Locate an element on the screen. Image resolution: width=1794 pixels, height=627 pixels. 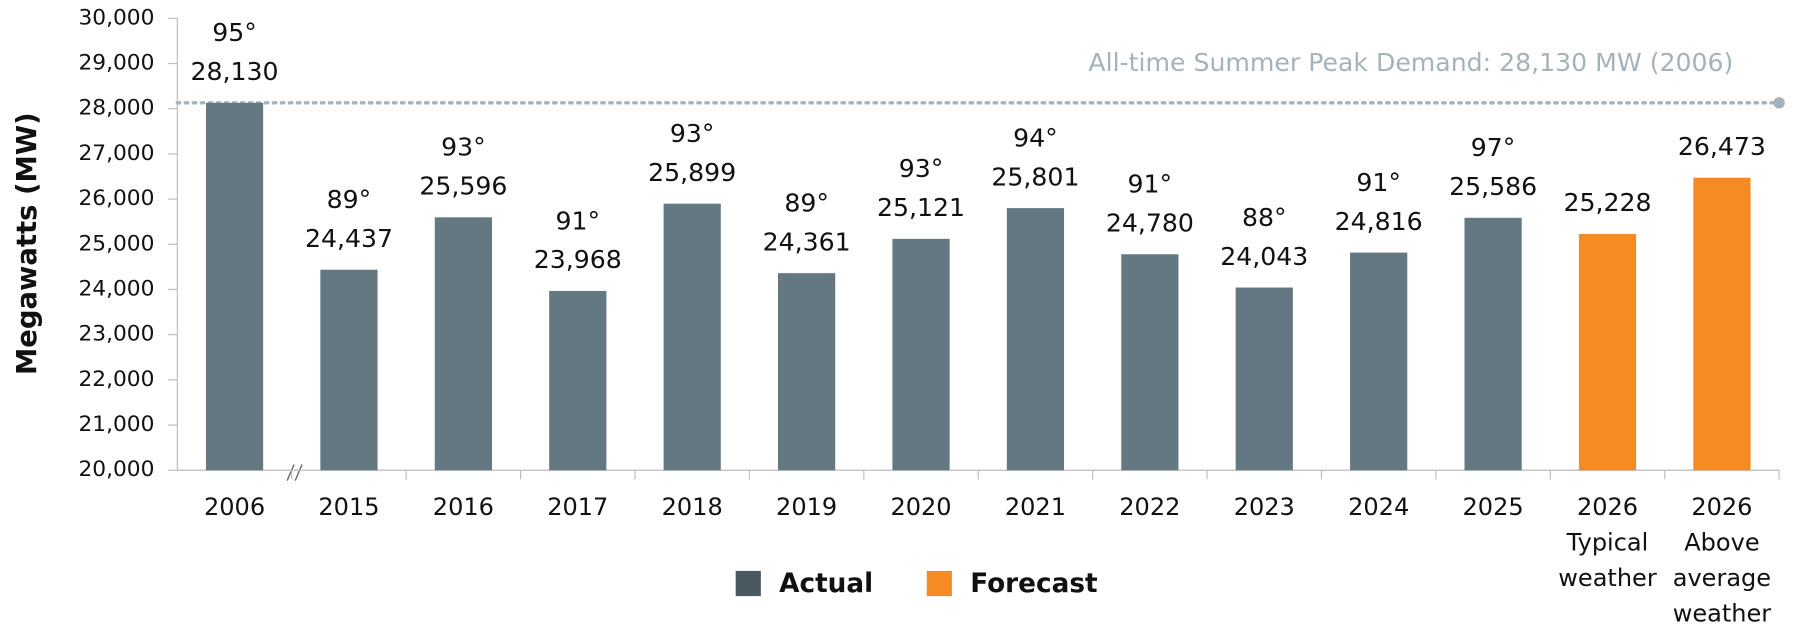
y-tick-label: 25,000 is located at coordinates (116, 243).